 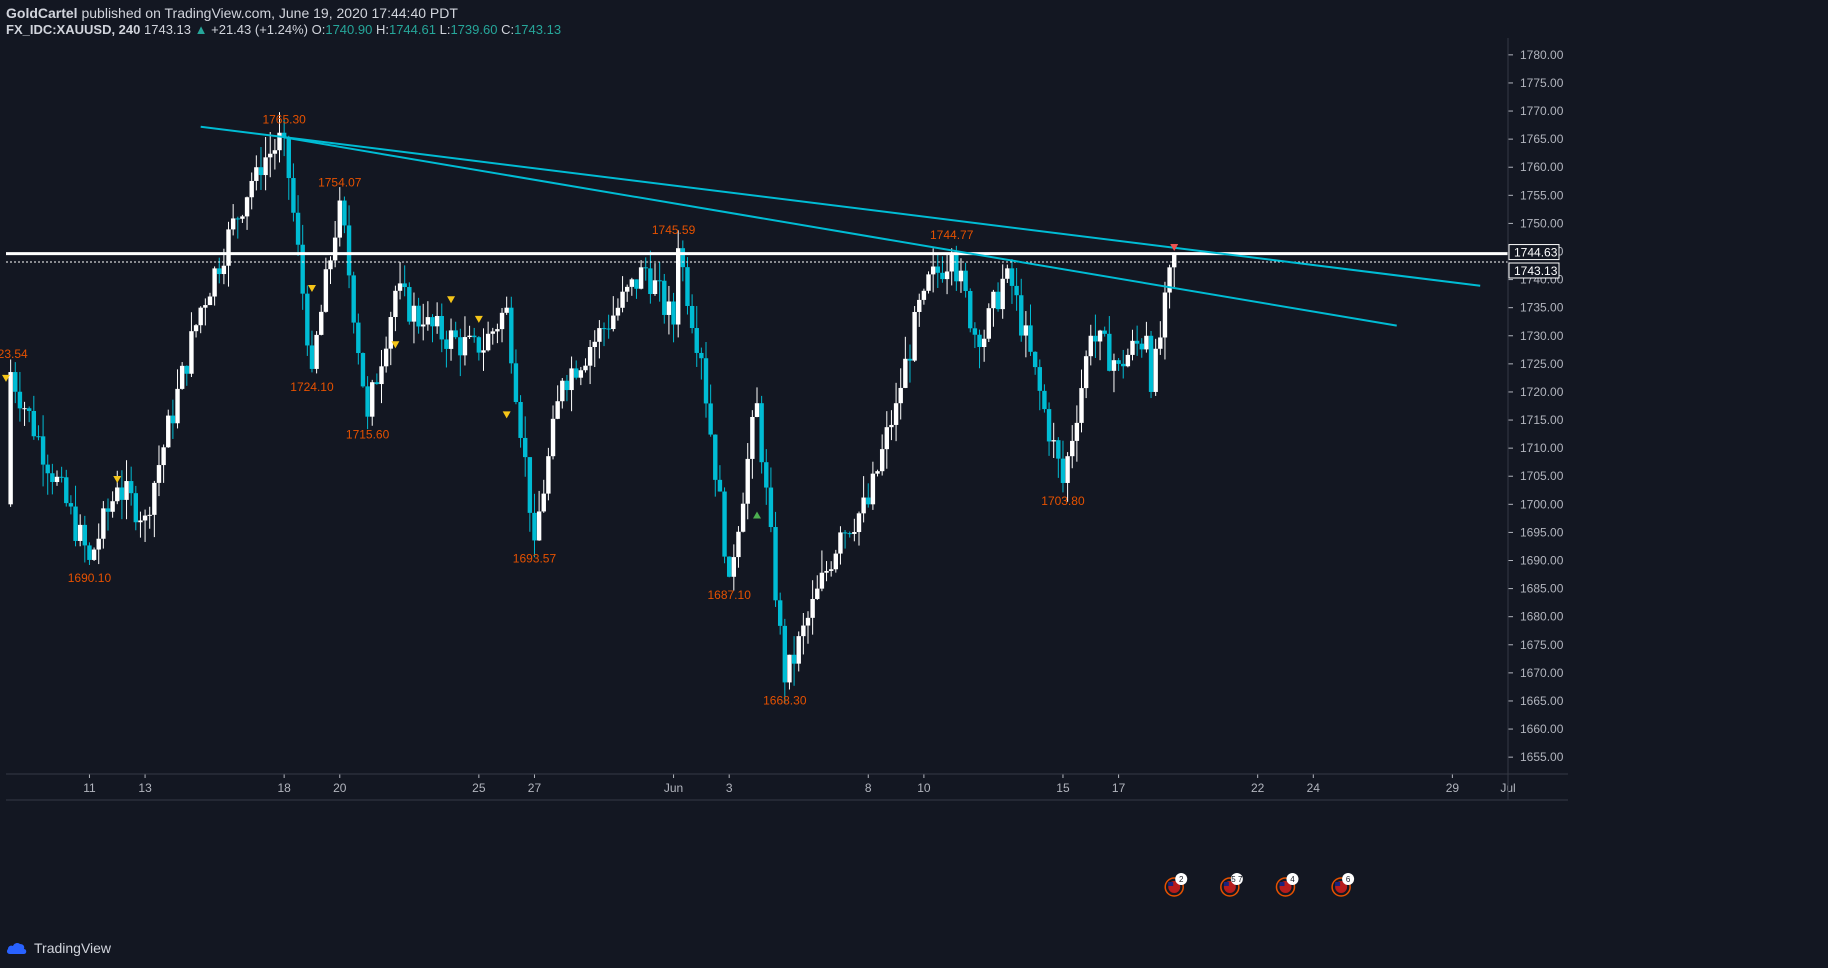 What do you see at coordinates (1542, 701) in the screenshot?
I see `price-tick-label: 1665.00` at bounding box center [1542, 701].